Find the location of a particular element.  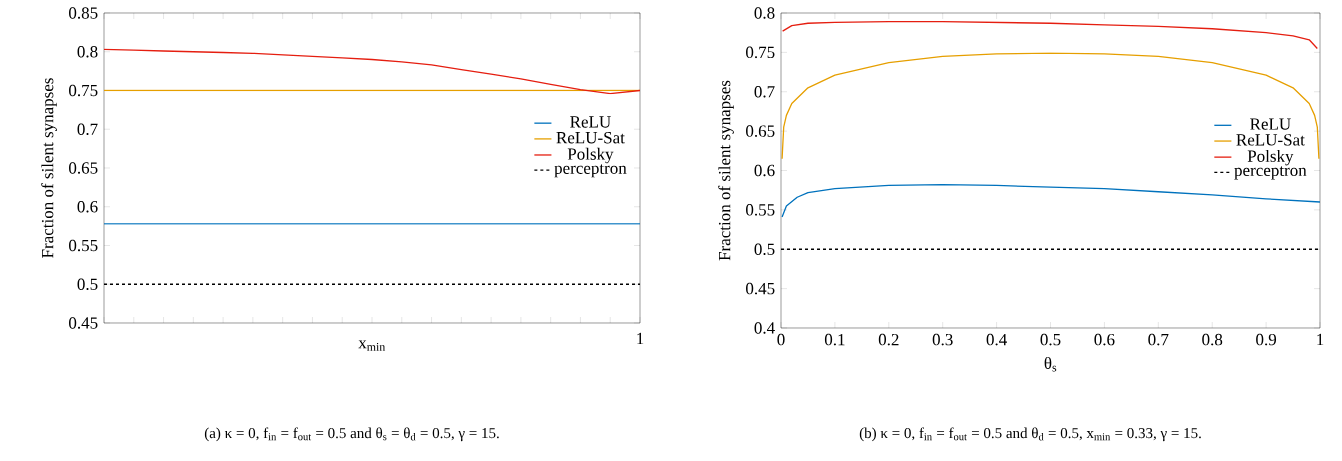

x-tick-label: 0.7 is located at coordinates (1158, 339).